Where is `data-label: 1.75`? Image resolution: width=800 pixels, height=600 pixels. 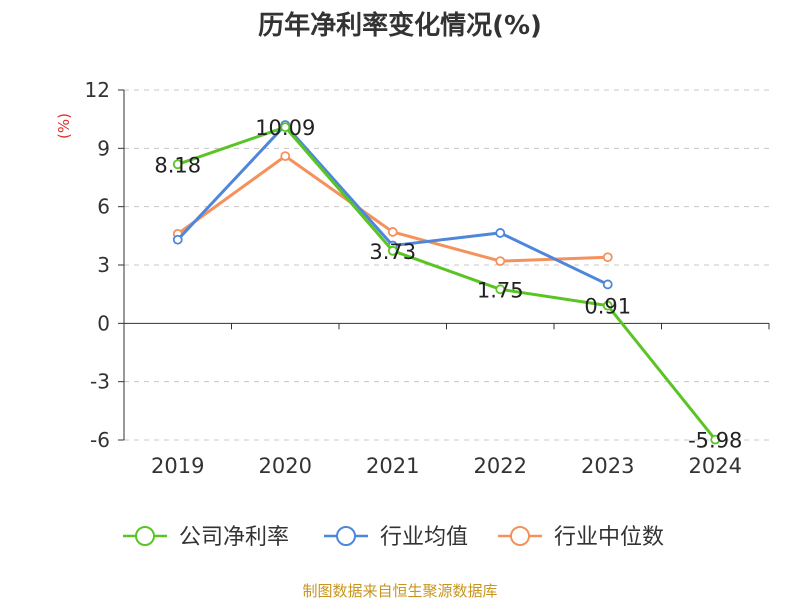
data-label: 1.75 is located at coordinates (500, 290).